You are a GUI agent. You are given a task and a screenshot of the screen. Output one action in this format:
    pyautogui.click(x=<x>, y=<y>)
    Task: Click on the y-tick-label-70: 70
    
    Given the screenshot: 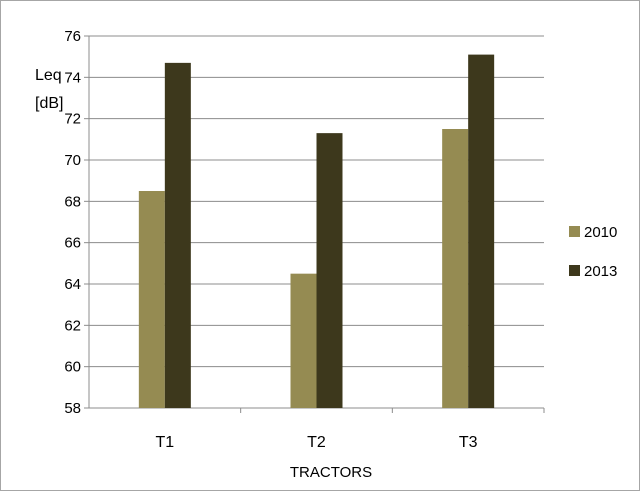 What is the action you would take?
    pyautogui.click(x=72, y=160)
    